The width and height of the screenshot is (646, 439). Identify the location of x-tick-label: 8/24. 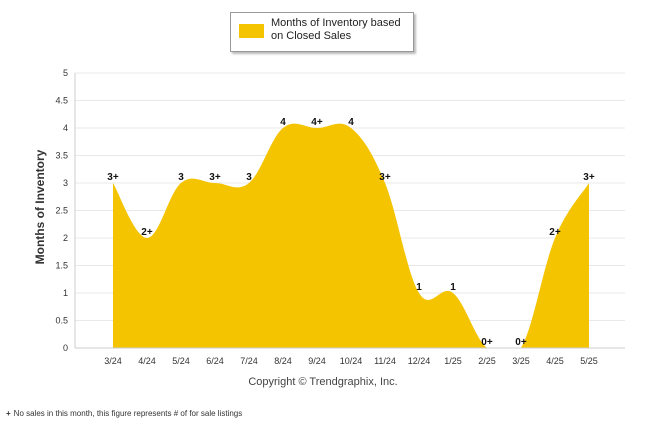
(283, 361).